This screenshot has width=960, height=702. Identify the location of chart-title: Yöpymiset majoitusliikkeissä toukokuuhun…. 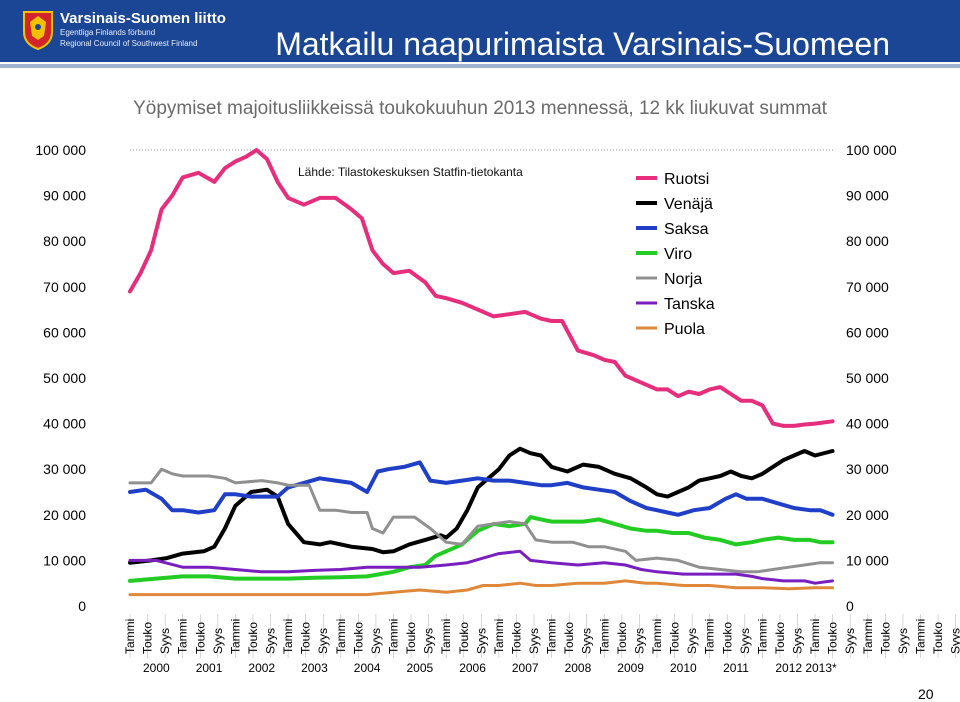
(480, 108).